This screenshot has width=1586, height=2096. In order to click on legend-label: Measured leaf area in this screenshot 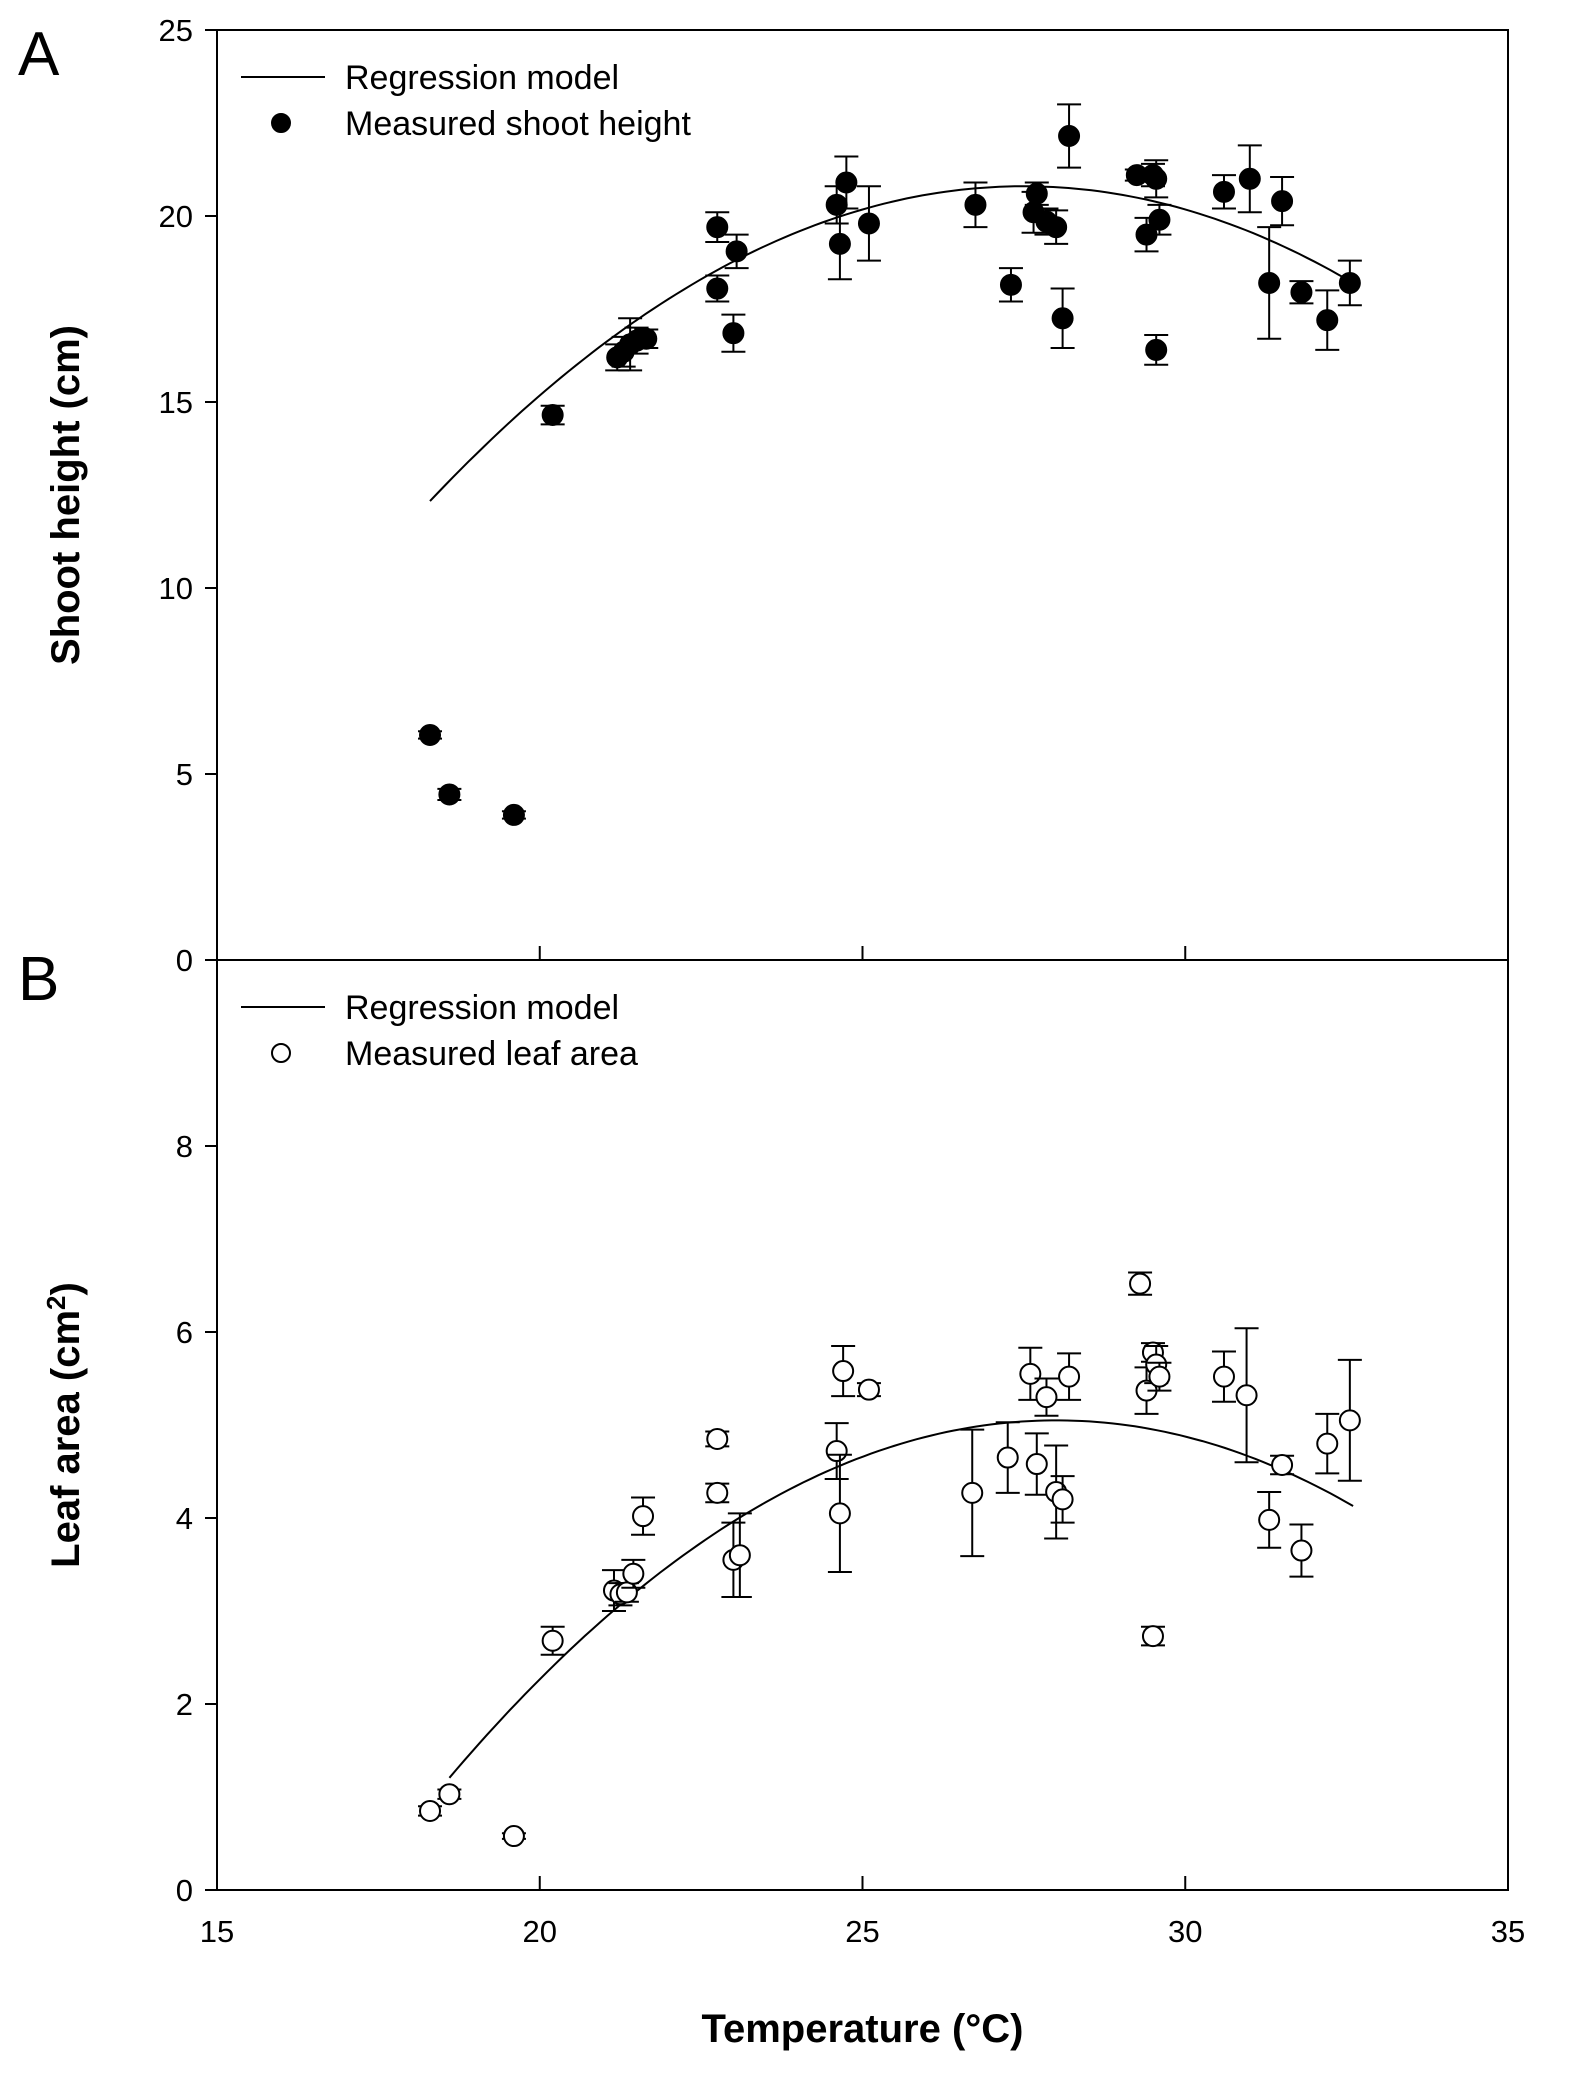, I will do `click(491, 1054)`.